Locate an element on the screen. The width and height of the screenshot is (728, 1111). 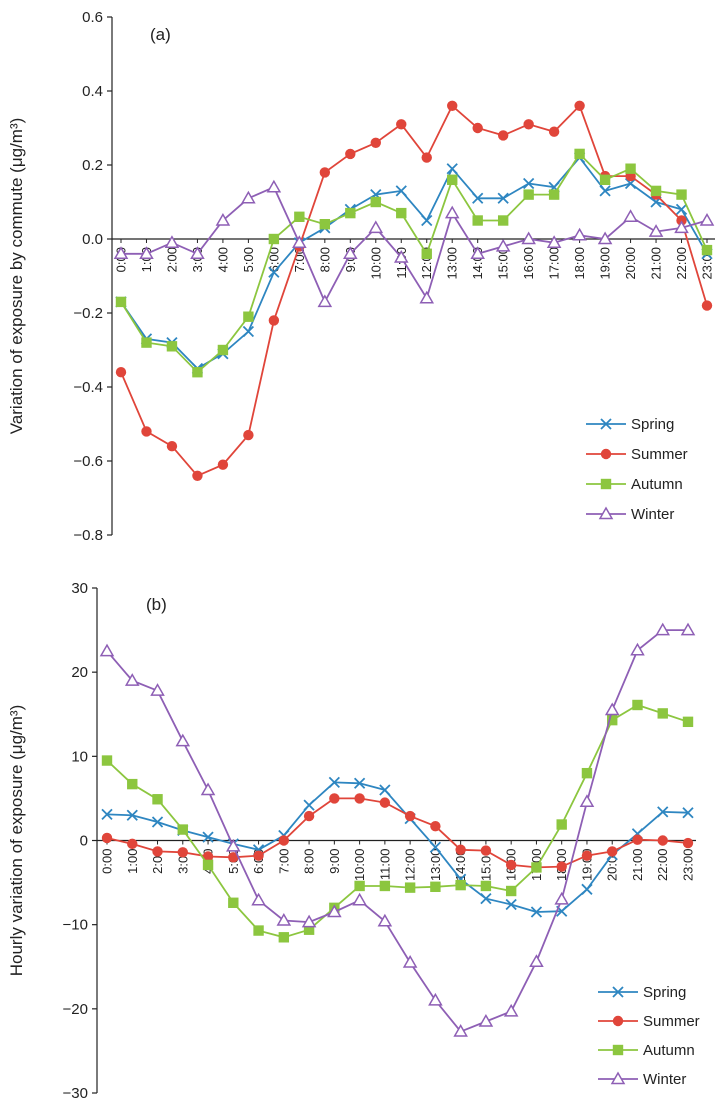
x-tick-label: 22:00 is located at coordinates (662, 865).